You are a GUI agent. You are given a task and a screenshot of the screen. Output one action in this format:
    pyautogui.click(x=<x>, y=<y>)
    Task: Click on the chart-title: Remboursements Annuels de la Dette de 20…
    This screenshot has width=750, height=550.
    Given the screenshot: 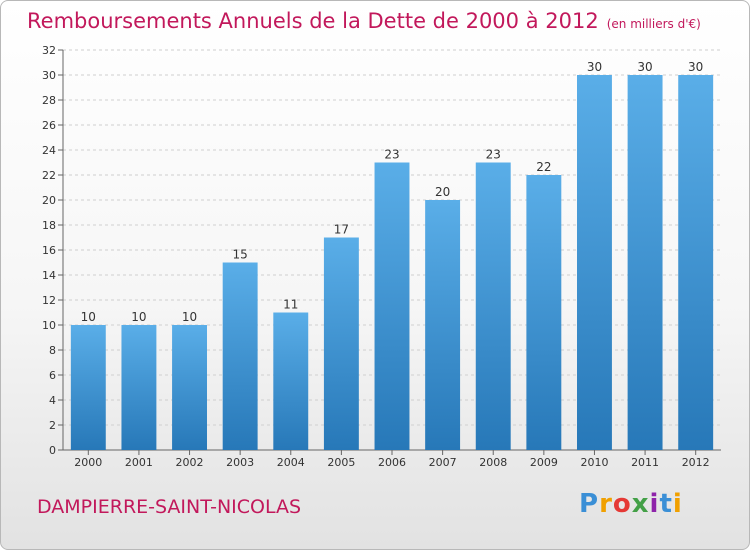 What is the action you would take?
    pyautogui.click(x=364, y=21)
    